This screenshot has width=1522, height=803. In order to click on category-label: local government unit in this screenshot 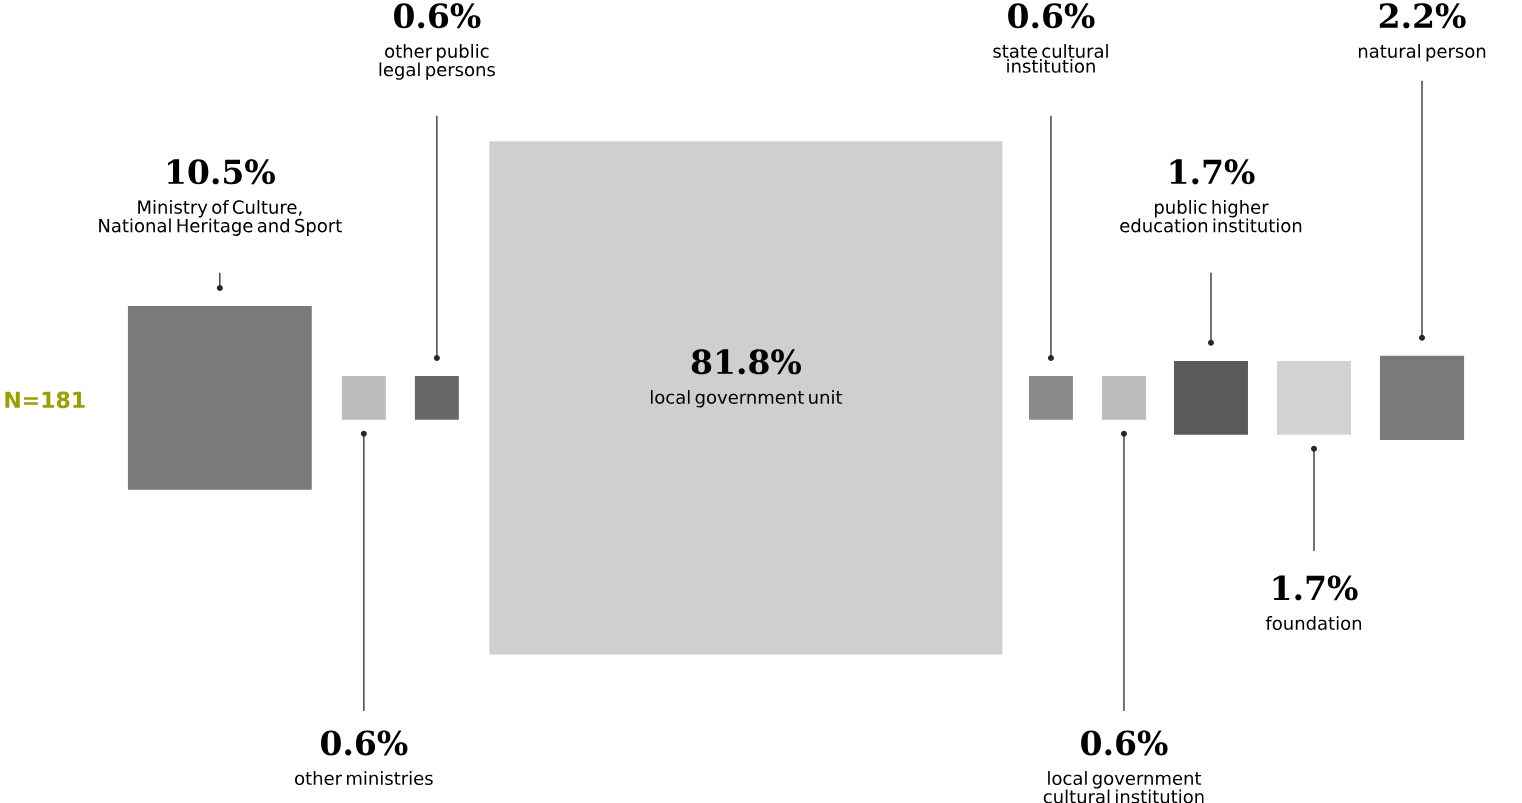, I will do `click(746, 398)`.